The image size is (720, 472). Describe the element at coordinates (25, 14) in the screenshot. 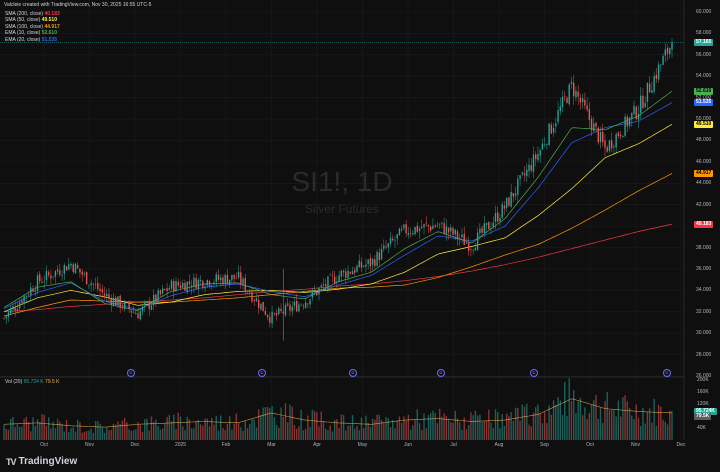

I see `indicator-label: SMA (200, close)` at that location.